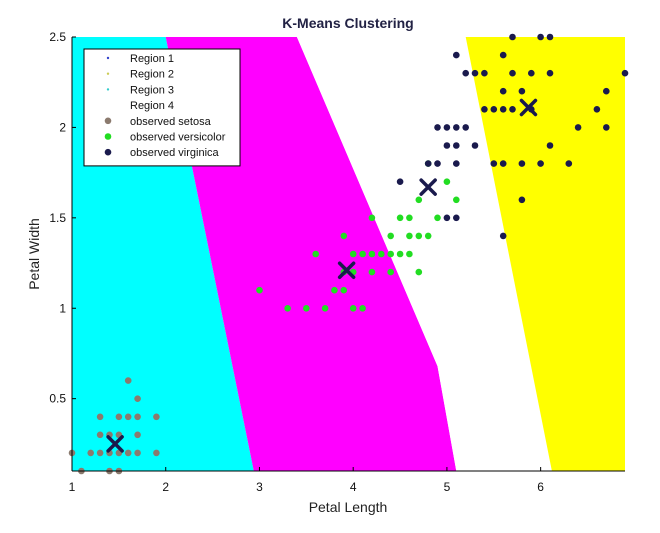 Image resolution: width=660 pixels, height=533 pixels. I want to click on legend-entry: Region 1, so click(140, 59).